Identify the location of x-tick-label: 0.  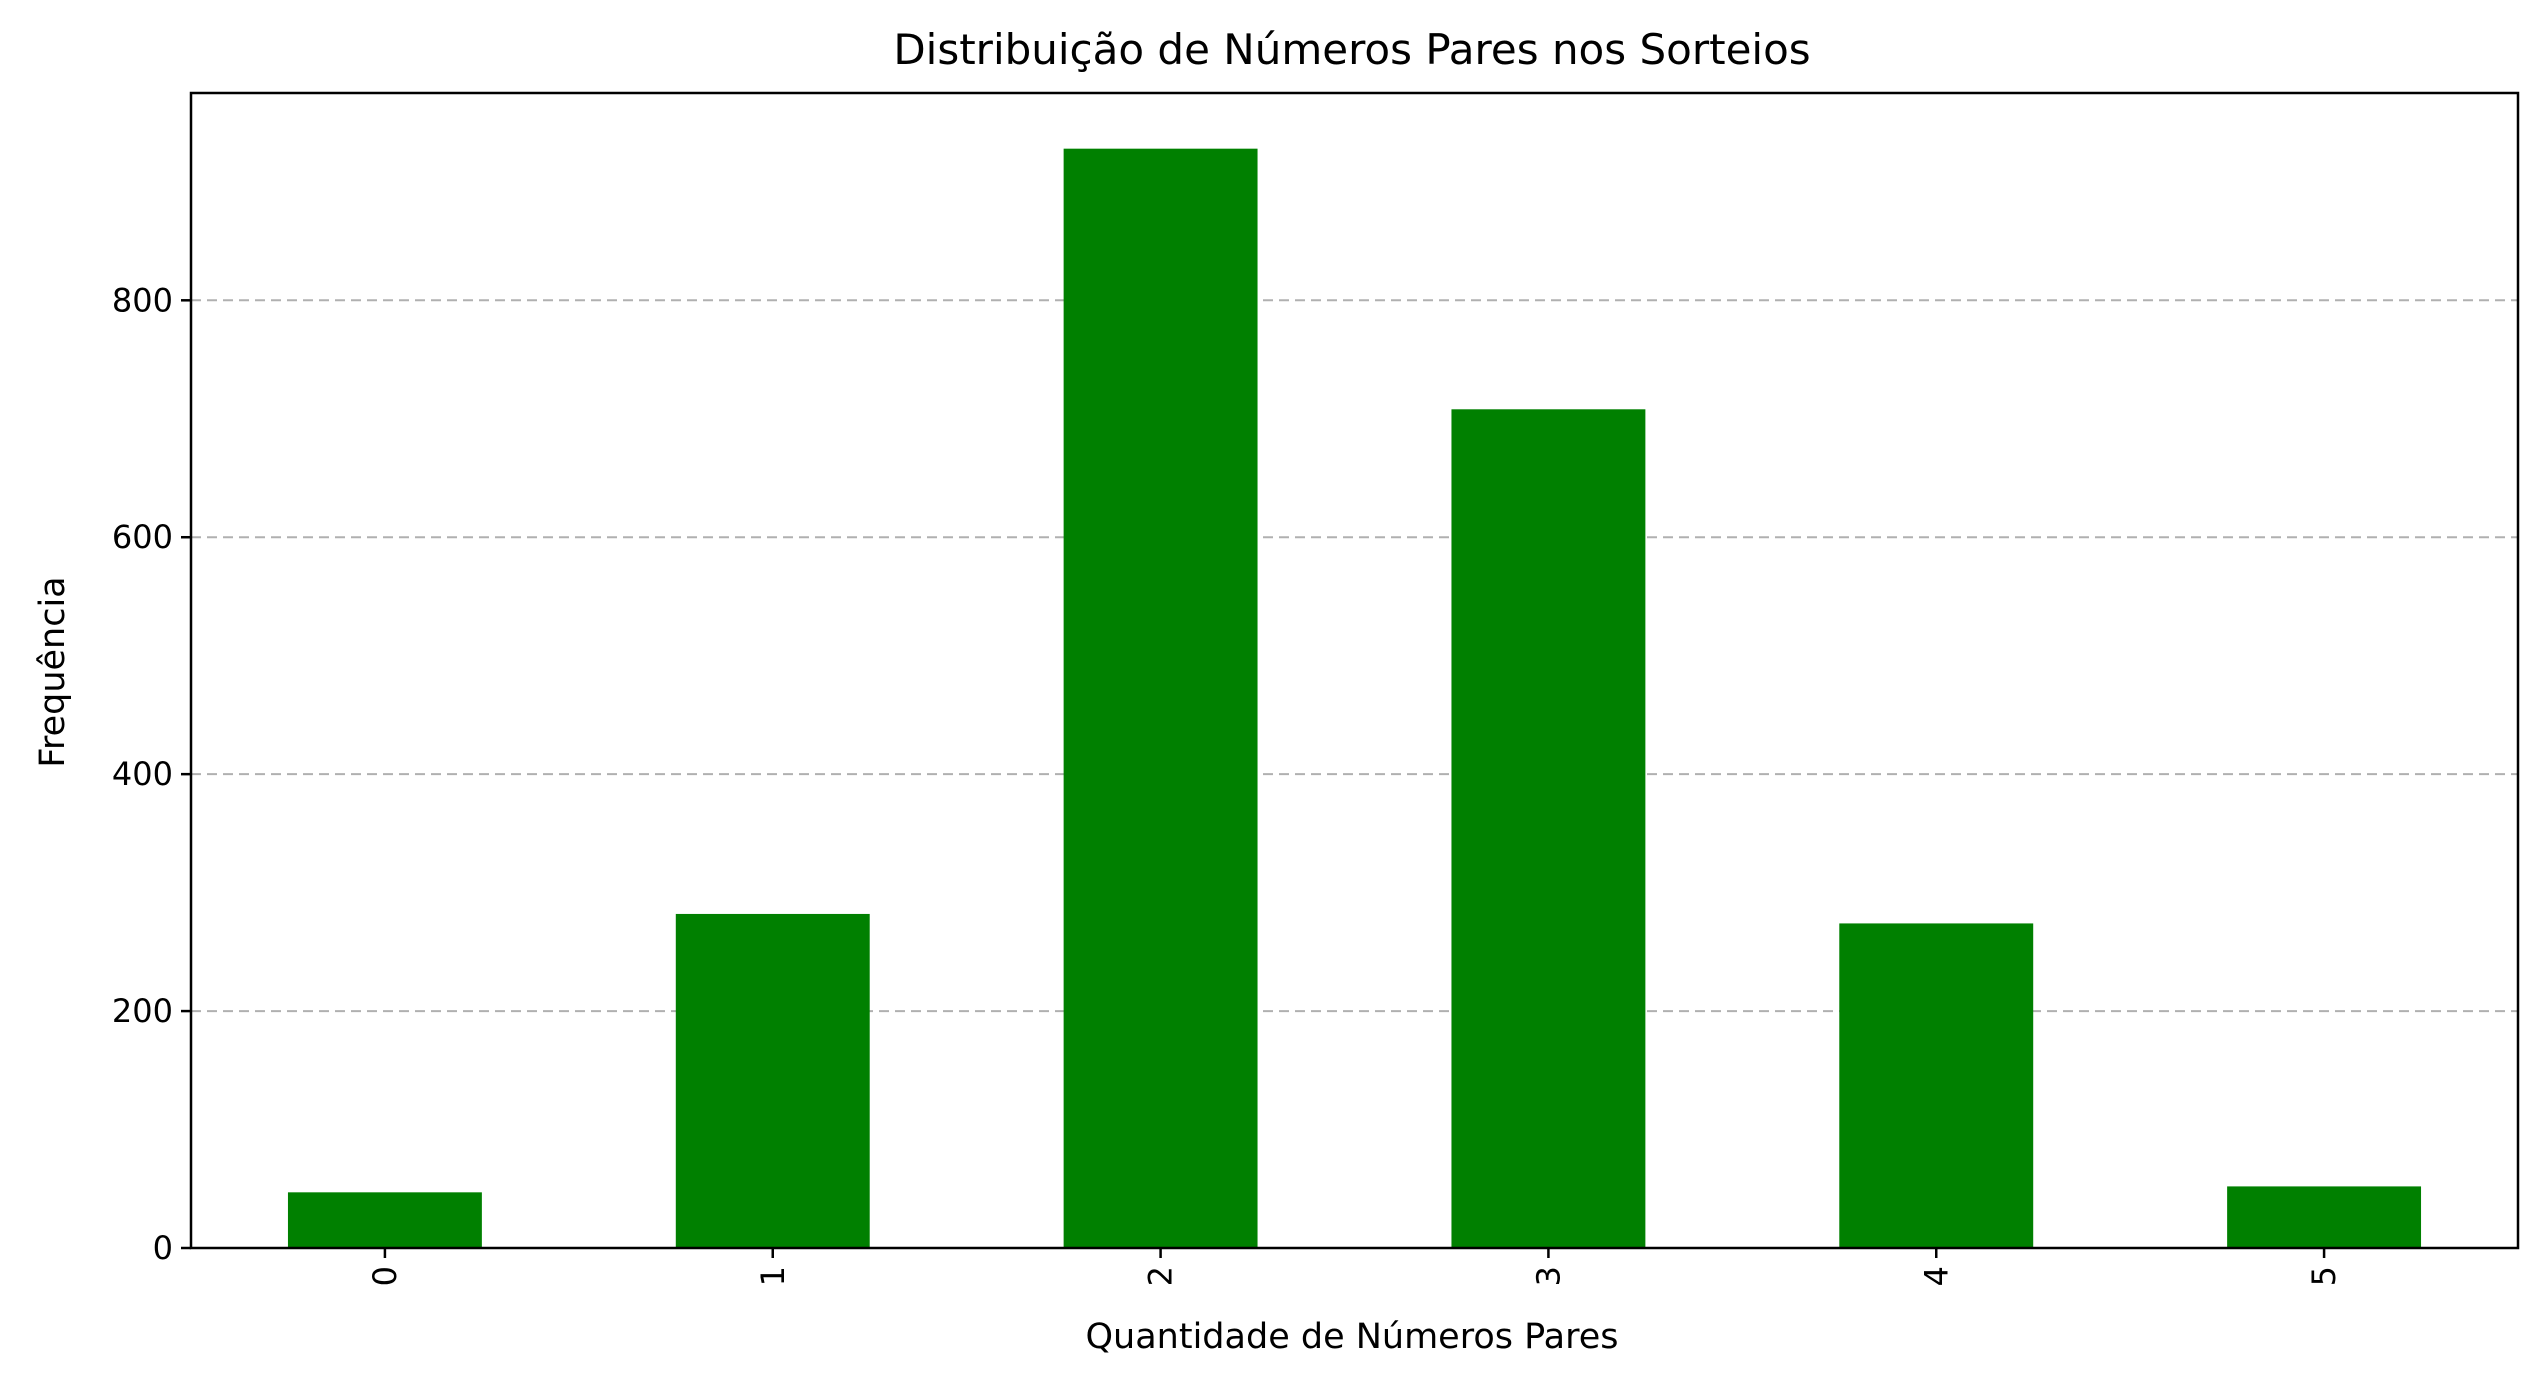
(385, 1276).